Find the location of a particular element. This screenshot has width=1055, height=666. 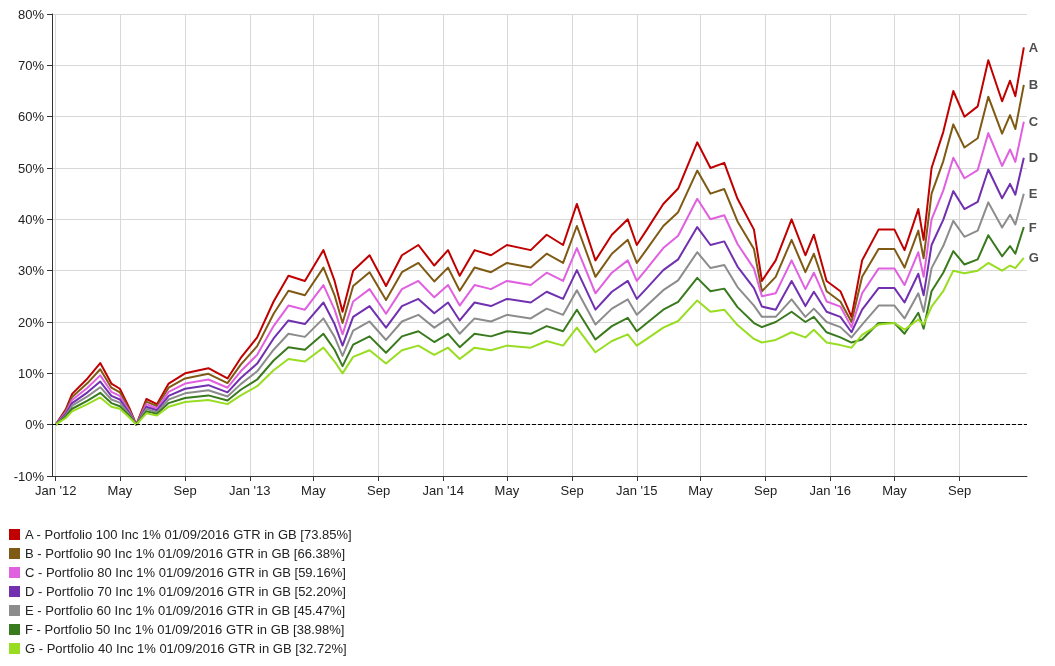

y-tick-label: 50% is located at coordinates (31, 168).